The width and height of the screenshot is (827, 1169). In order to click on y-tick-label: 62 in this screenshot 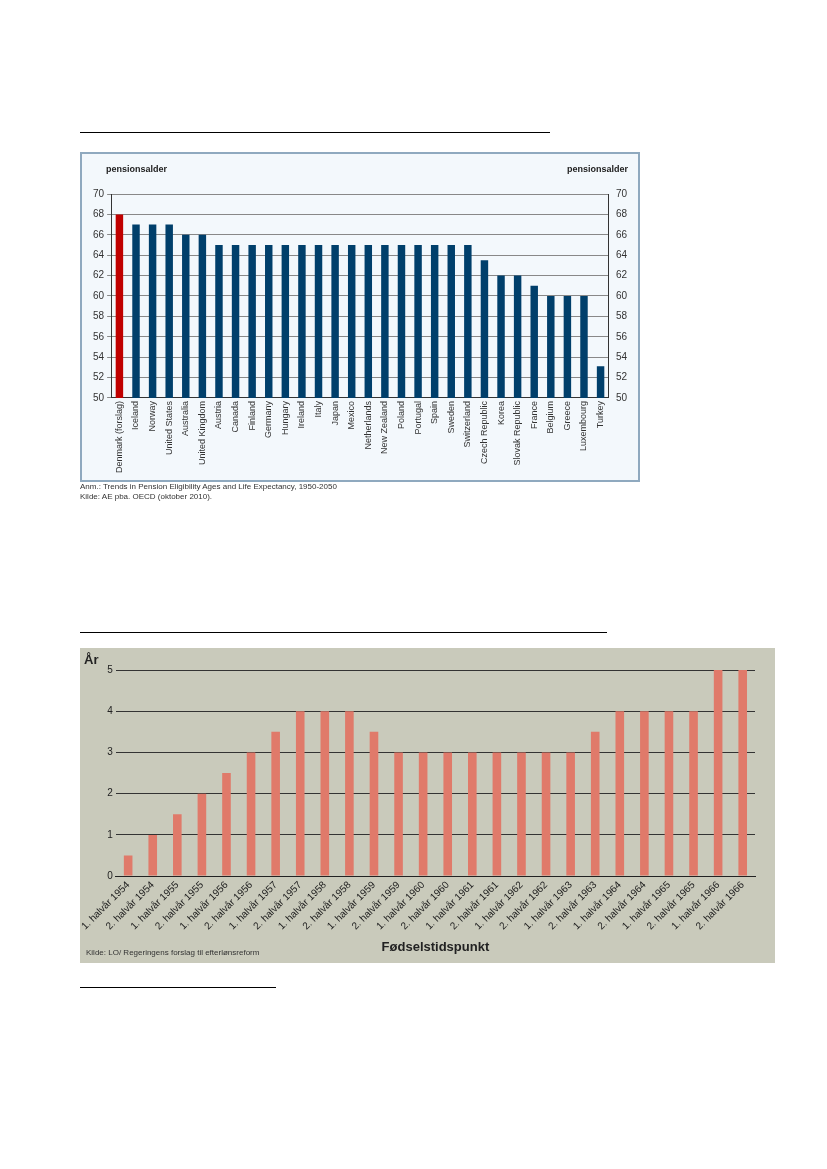, I will do `click(99, 275)`.